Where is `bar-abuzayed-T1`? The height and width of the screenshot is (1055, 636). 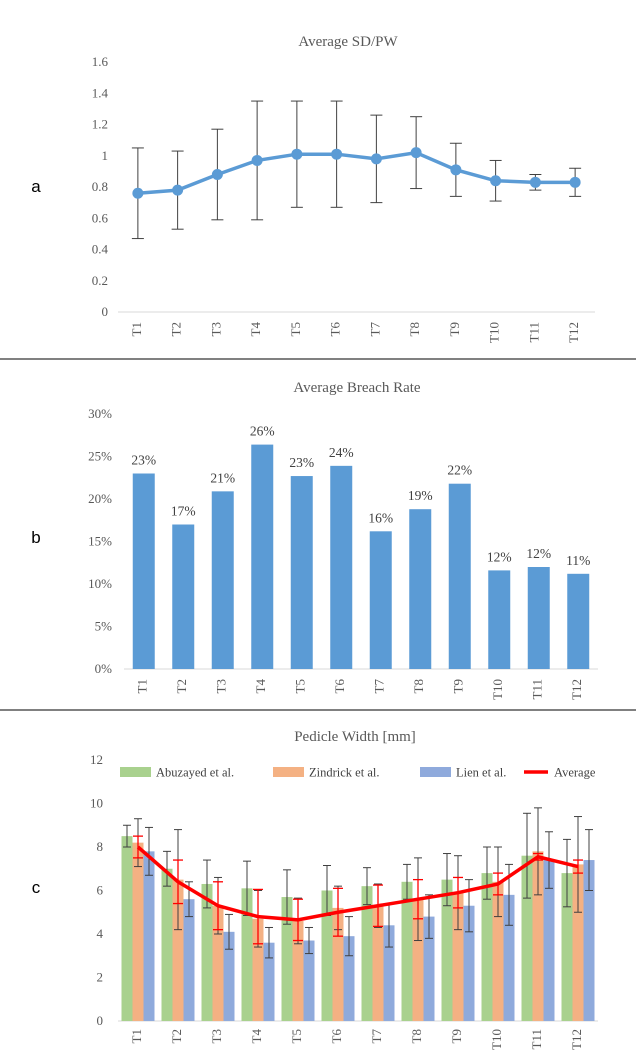 bar-abuzayed-T1 is located at coordinates (127, 928).